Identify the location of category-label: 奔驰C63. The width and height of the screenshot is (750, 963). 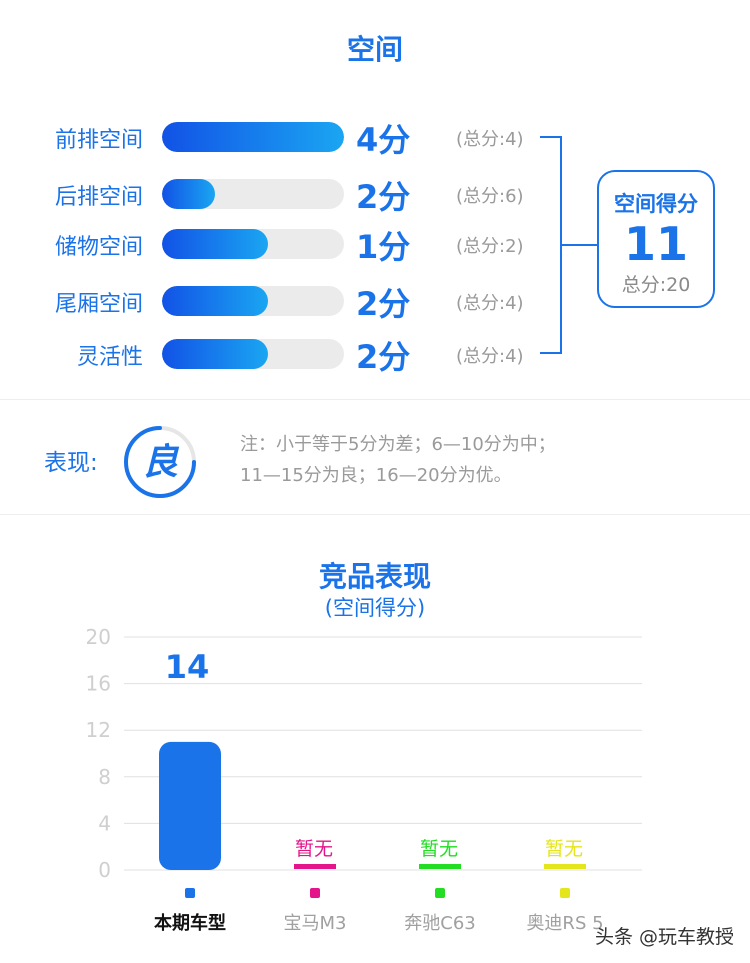
(439, 923).